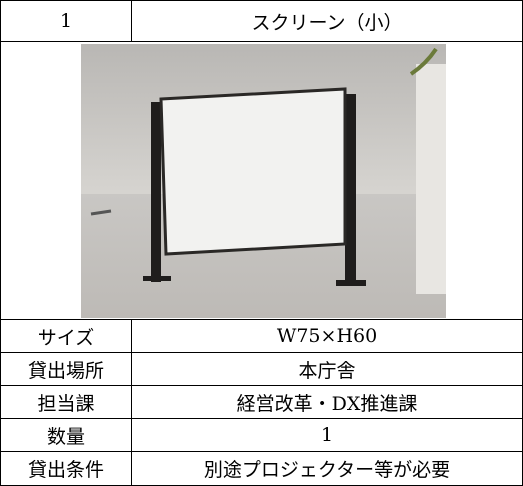  What do you see at coordinates (66, 337) in the screenshot?
I see `row-label: サイズ` at bounding box center [66, 337].